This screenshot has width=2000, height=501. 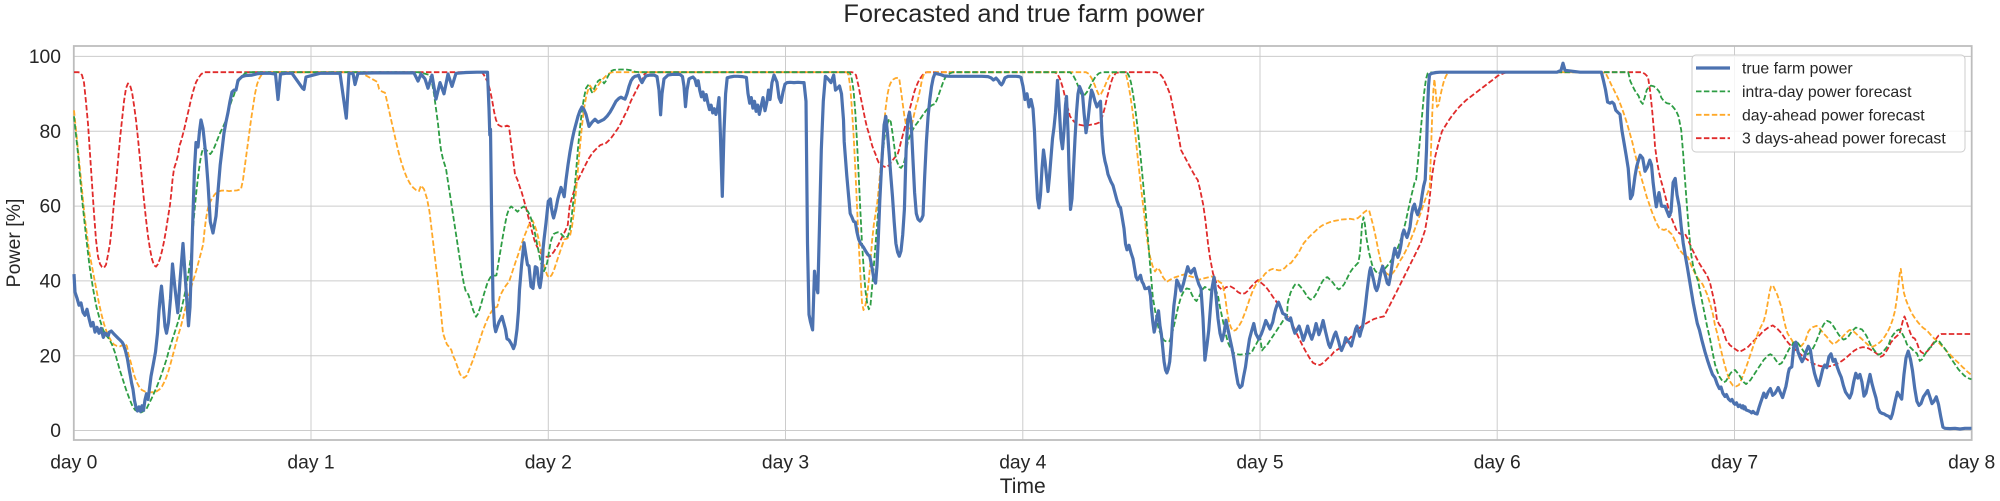 I want to click on svg-text: 60, so click(x=50, y=207).